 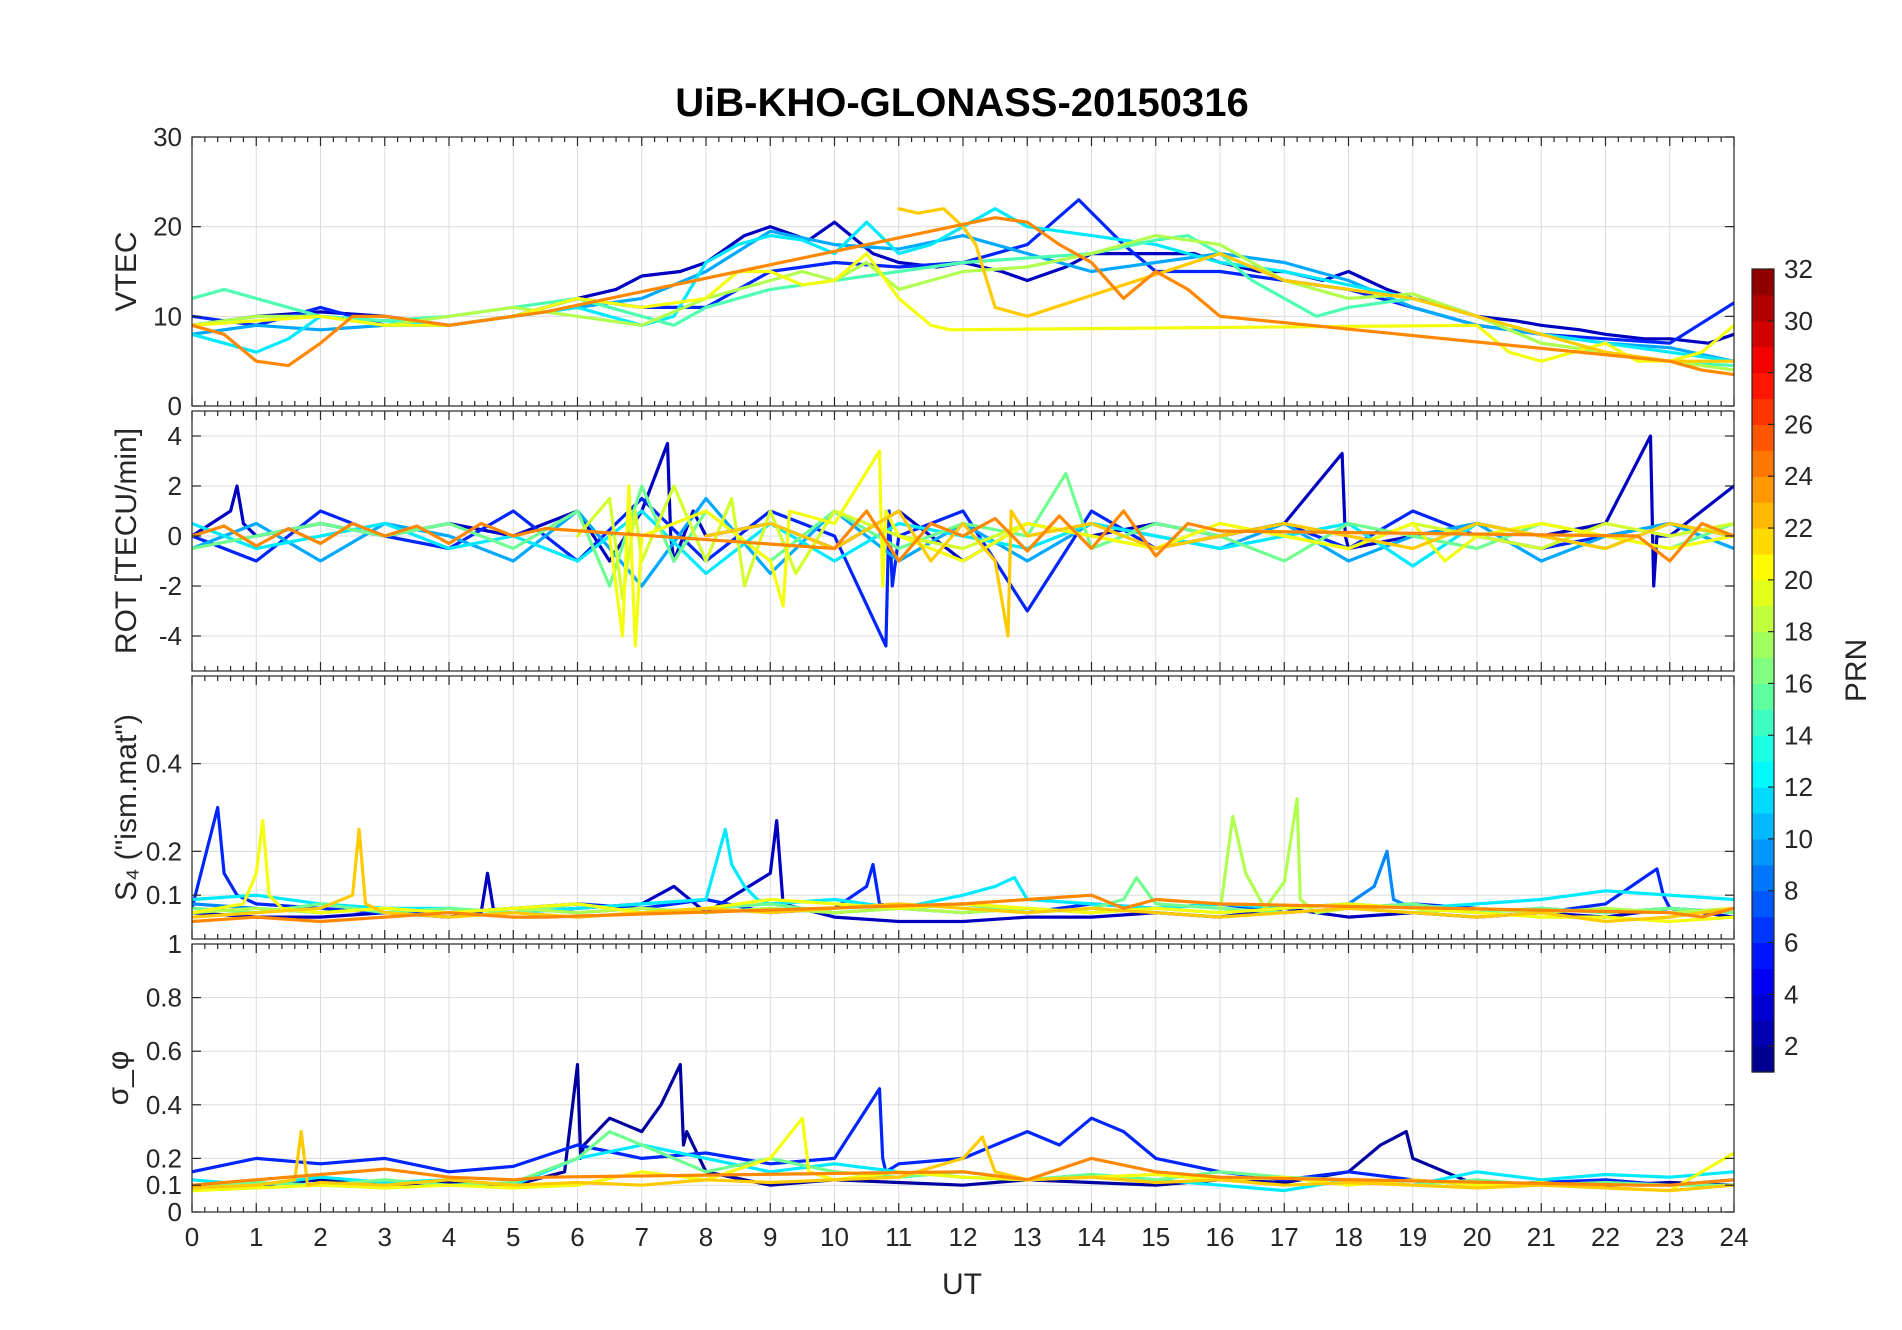 What do you see at coordinates (1856, 670) in the screenshot?
I see `colorbar-label: PRN` at bounding box center [1856, 670].